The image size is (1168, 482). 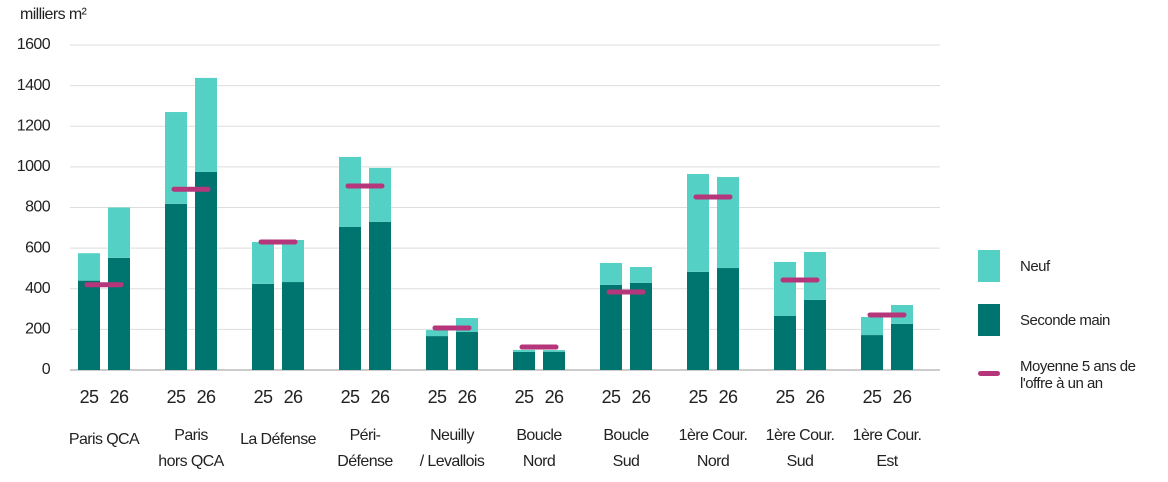 I want to click on legend-item: Moyenne 5 ans de l'offre à un an, so click(x=1068, y=375).